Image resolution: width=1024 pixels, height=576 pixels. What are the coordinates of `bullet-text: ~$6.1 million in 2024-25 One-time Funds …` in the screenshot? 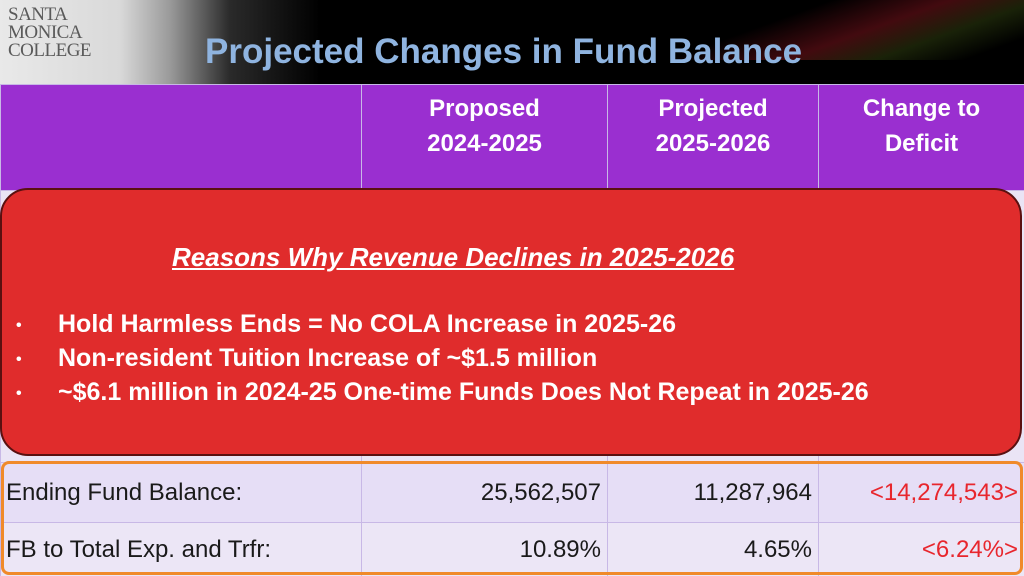 It's located at (463, 391).